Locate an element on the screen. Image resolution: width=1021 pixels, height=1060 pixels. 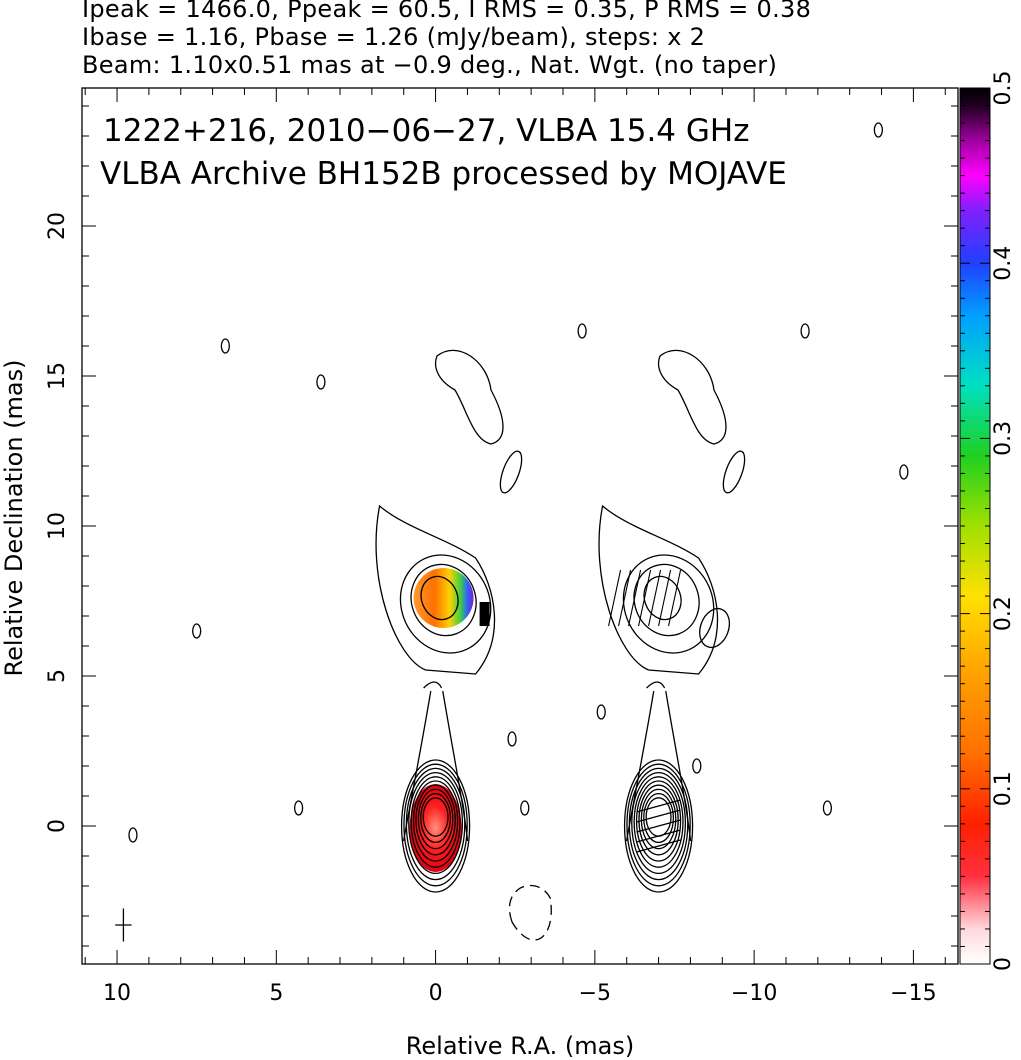
negative-contour is located at coordinates (530, 912).